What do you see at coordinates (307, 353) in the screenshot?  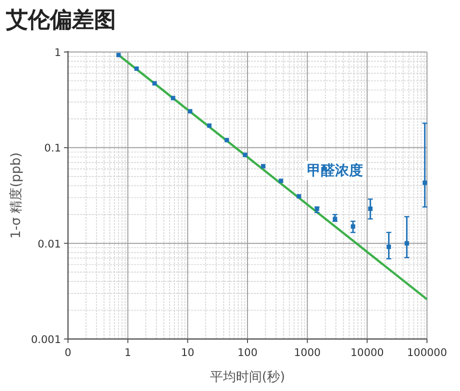 I see `x-tick-label: 1000` at bounding box center [307, 353].